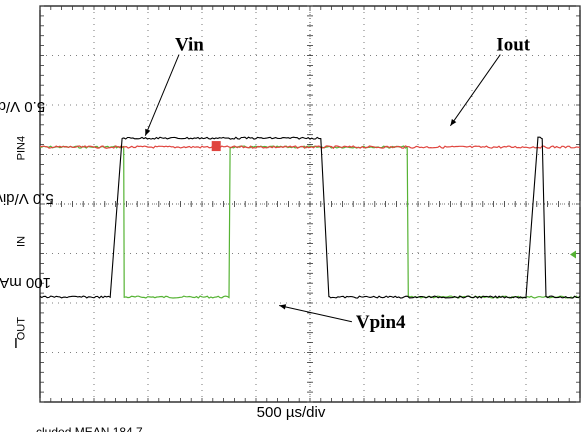 Image resolution: width=582 pixels, height=432 pixels. What do you see at coordinates (573, 254) in the screenshot?
I see `ground-reference-arrow` at bounding box center [573, 254].